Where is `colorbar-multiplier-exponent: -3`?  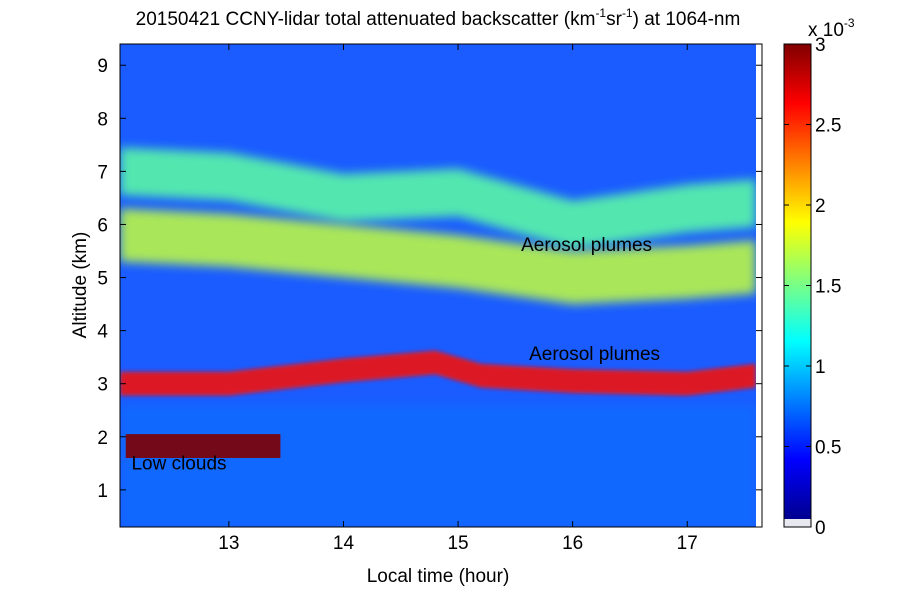 colorbar-multiplier-exponent: -3 is located at coordinates (849, 23).